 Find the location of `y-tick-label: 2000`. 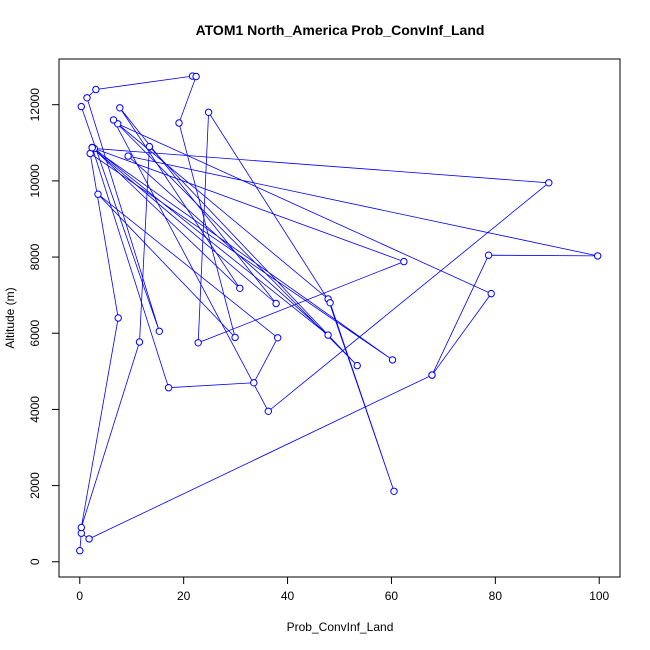

y-tick-label: 2000 is located at coordinates (35, 485).